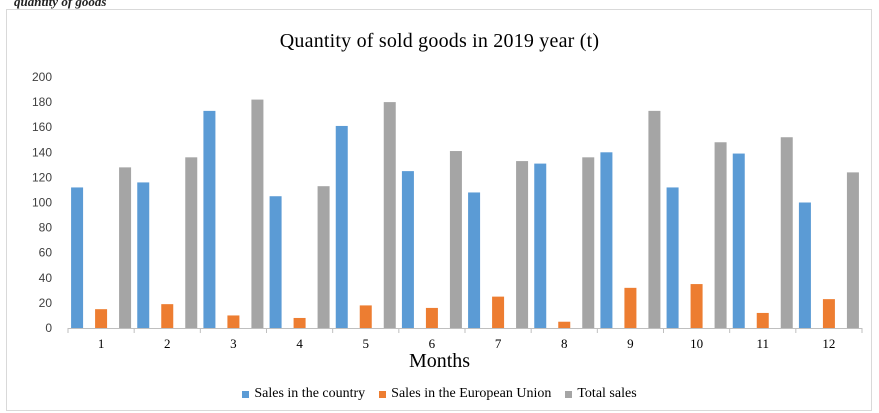 The width and height of the screenshot is (879, 413). I want to click on x-tick-label: 1, so click(101, 343).